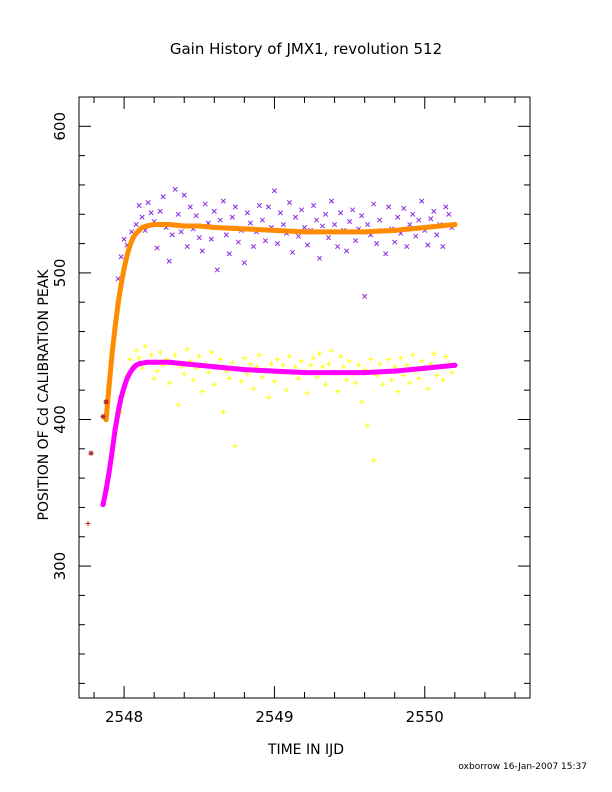  I want to click on x-tick-label: 2548, so click(124, 717).